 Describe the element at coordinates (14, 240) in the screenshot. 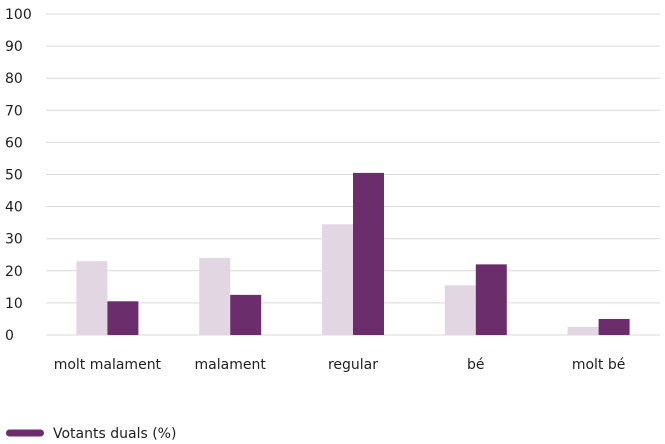

I see `y-tick-label: 30` at that location.